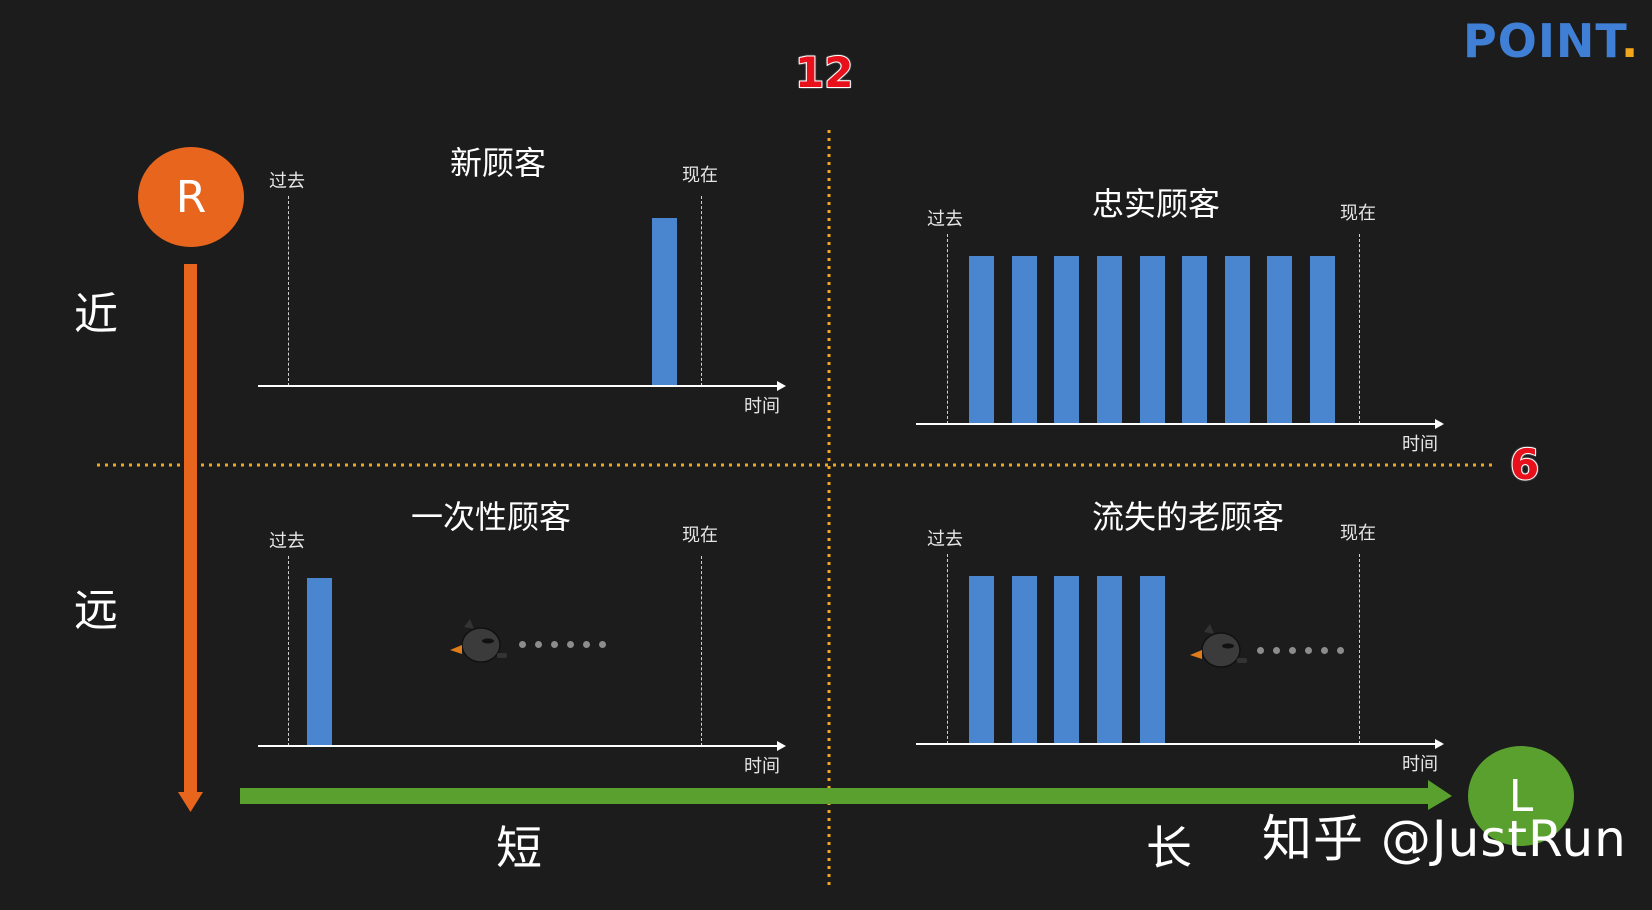  Describe the element at coordinates (498, 163) in the screenshot. I see `panel-title: 新顾客` at that location.